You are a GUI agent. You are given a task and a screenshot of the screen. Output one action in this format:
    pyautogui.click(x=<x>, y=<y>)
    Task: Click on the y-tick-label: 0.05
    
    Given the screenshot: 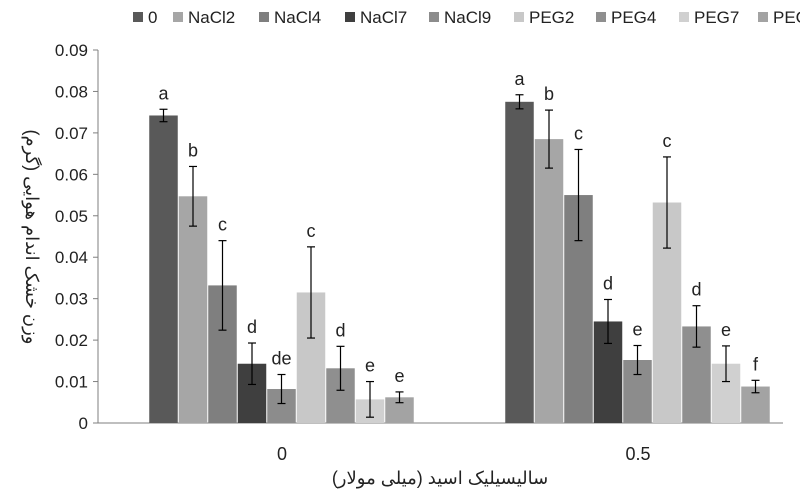 What is the action you would take?
    pyautogui.click(x=71, y=216)
    